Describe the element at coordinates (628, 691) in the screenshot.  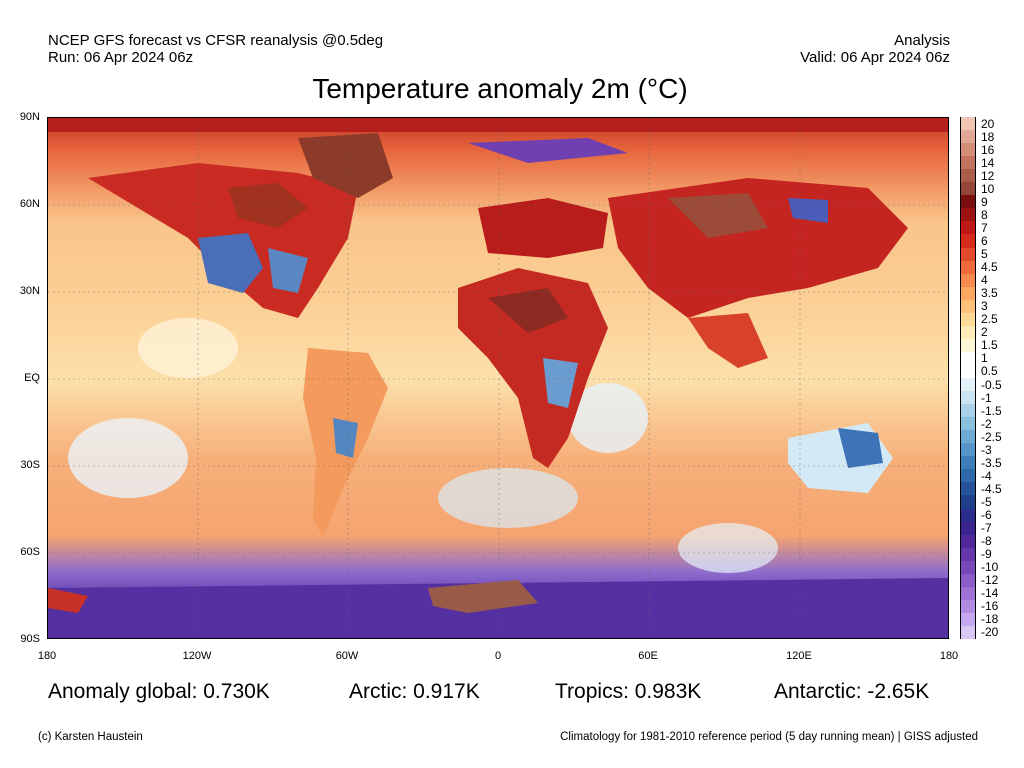
I see `stat-tropics: Tropics: 0.983K` at that location.